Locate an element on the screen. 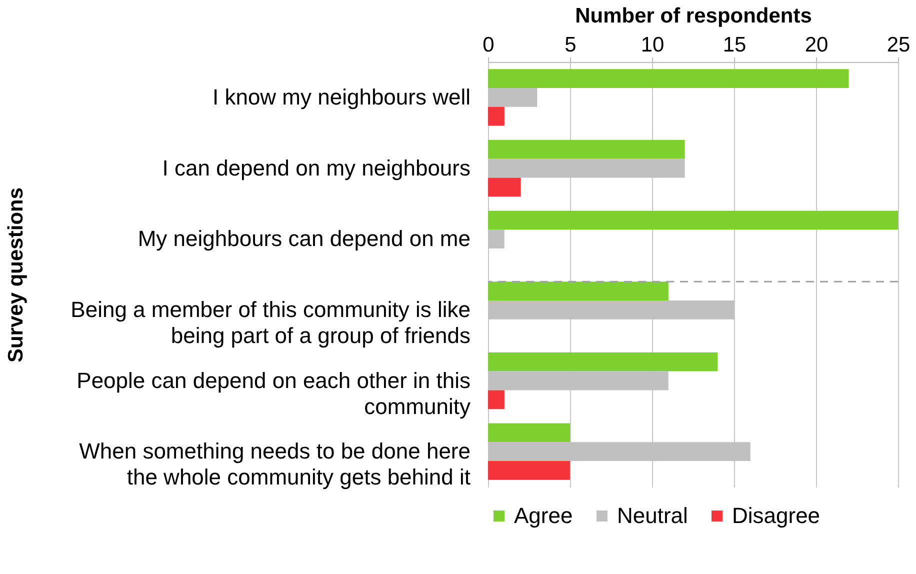 The width and height of the screenshot is (916, 574). x-tick-label: 5 is located at coordinates (570, 45).